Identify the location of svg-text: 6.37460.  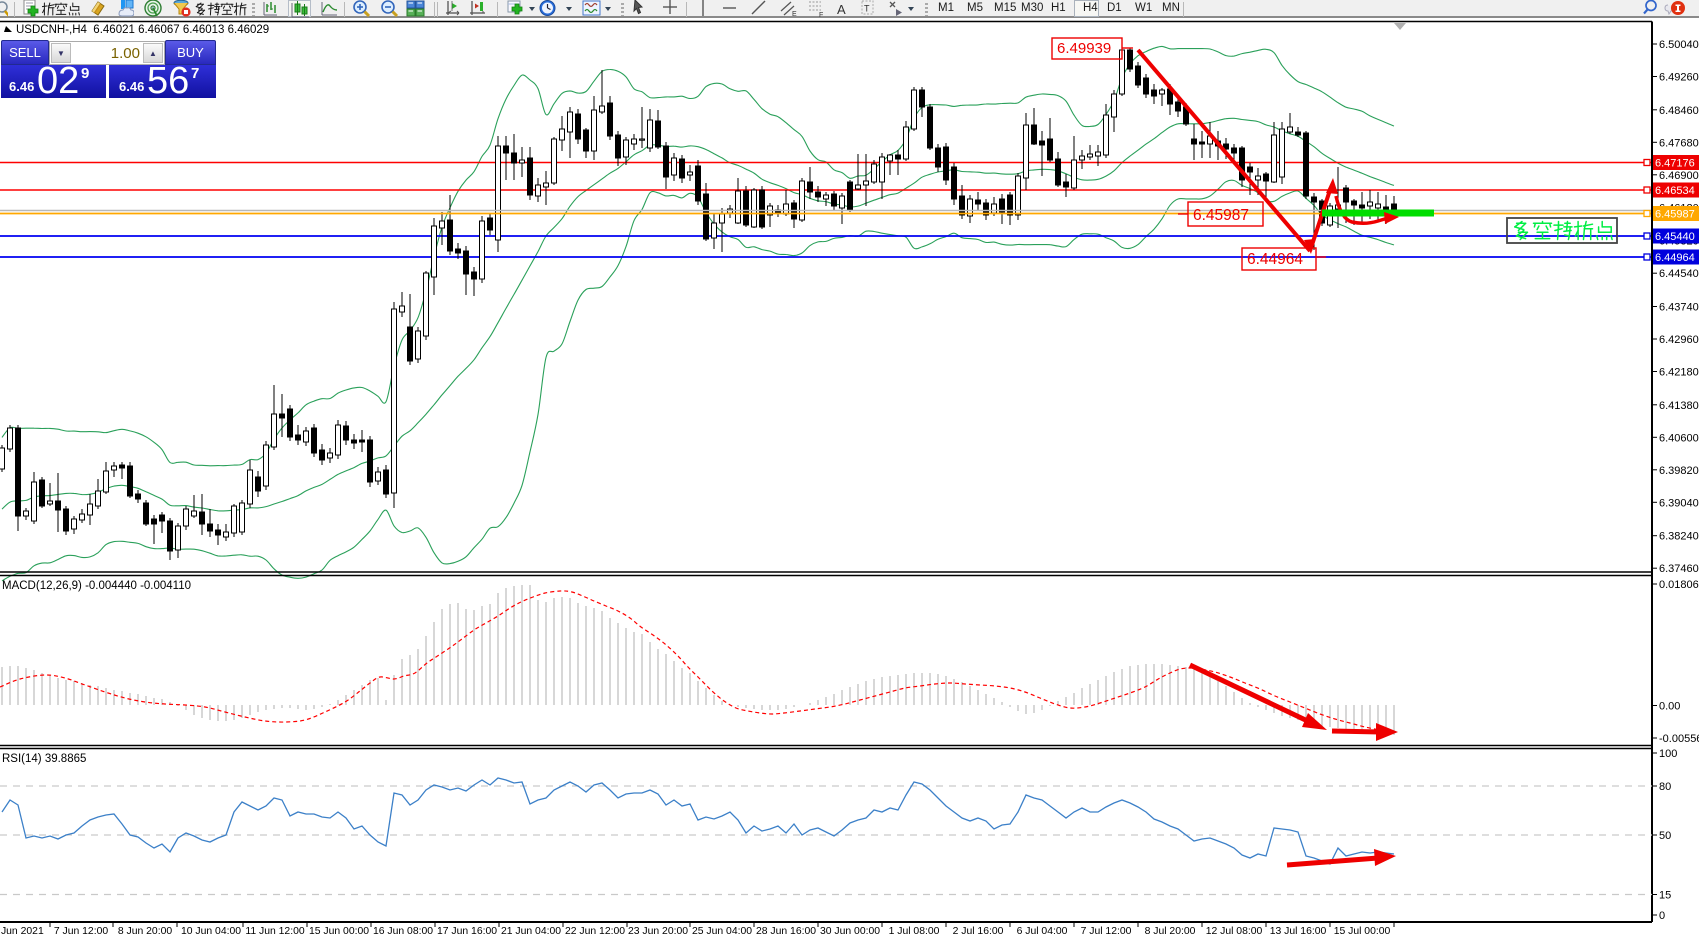
(1679, 569).